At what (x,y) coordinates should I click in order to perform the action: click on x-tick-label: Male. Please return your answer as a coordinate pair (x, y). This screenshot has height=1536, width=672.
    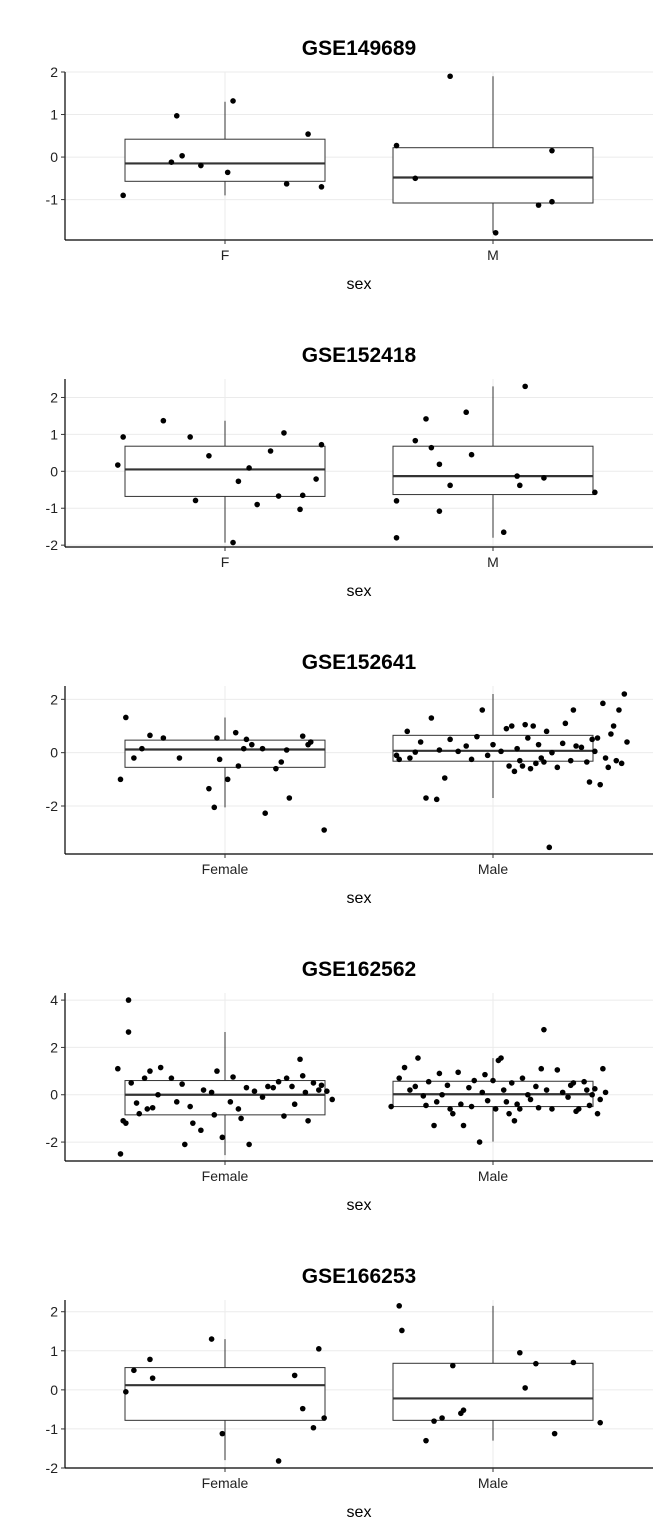
    Looking at the image, I should click on (493, 1483).